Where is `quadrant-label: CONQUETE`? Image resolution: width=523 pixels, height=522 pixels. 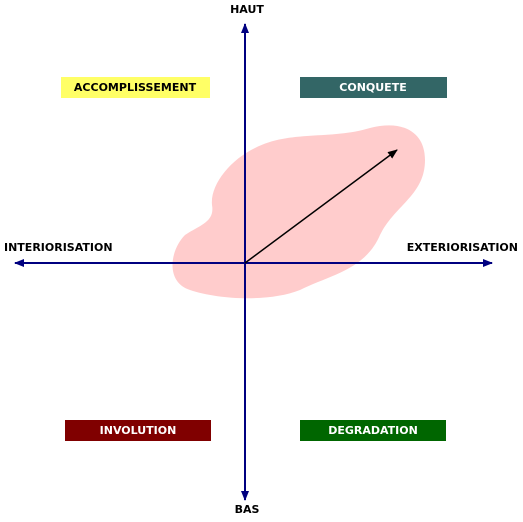
quadrant-label: CONQUETE is located at coordinates (372, 87).